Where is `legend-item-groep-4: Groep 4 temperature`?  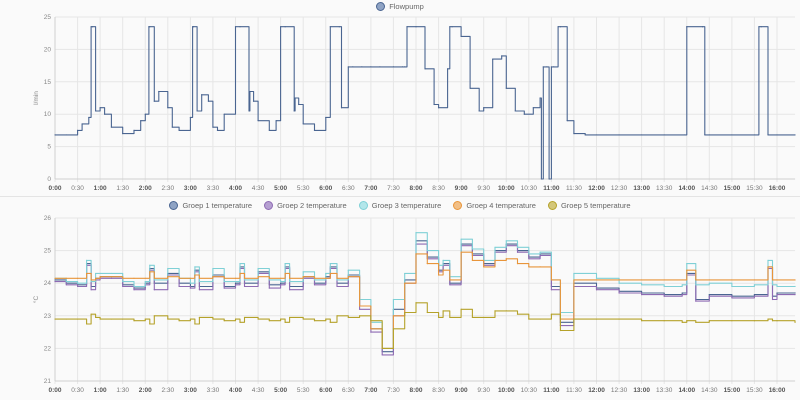
legend-item-groep-4: Groep 4 temperature is located at coordinates (494, 205).